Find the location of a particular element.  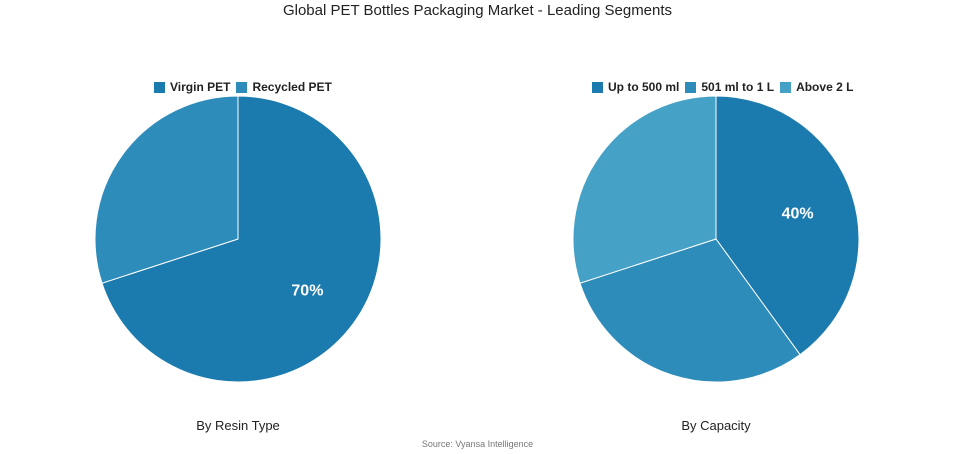

legend-resin-type: Virgin PET Recycled PET is located at coordinates (243, 87).